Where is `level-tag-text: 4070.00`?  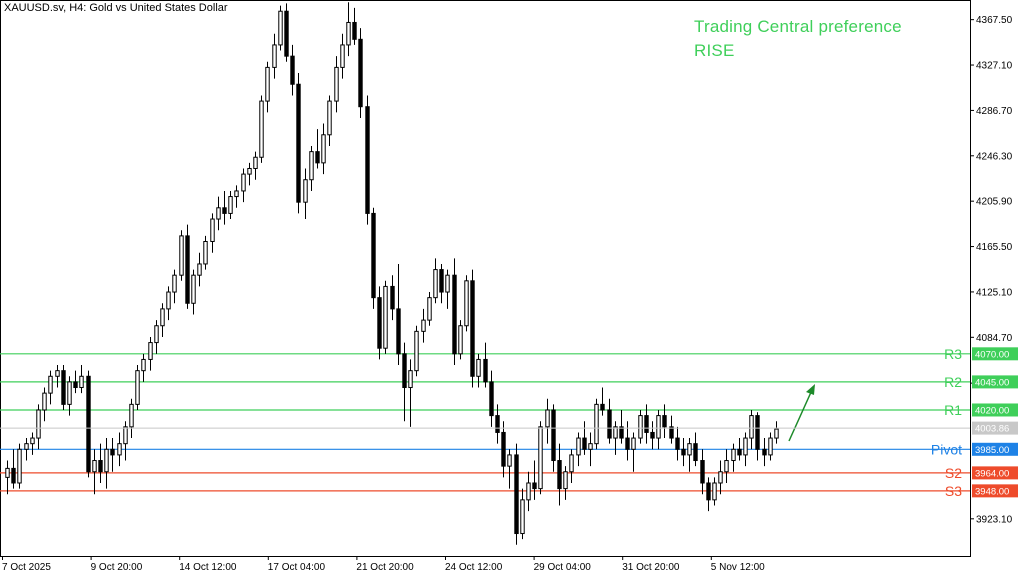 level-tag-text: 4070.00 is located at coordinates (992, 354).